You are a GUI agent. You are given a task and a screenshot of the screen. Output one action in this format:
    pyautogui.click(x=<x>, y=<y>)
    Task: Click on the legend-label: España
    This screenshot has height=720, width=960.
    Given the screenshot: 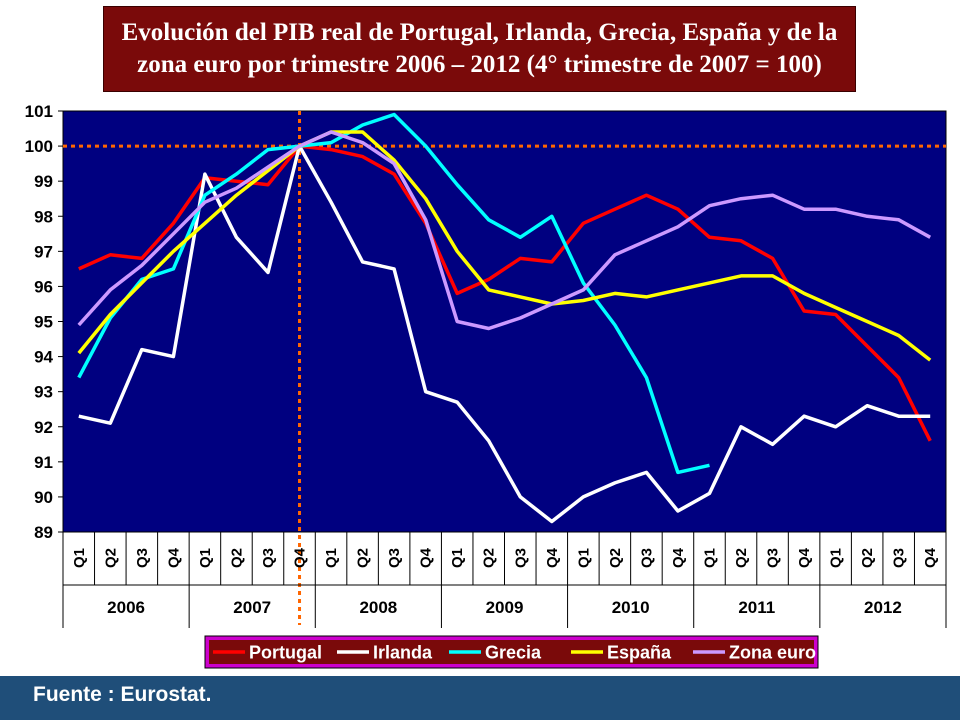 What is the action you would take?
    pyautogui.click(x=639, y=653)
    